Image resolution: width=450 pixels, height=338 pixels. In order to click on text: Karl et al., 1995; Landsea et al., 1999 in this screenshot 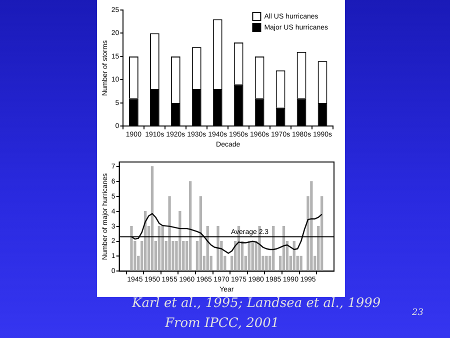, I will do `click(256, 303)`.